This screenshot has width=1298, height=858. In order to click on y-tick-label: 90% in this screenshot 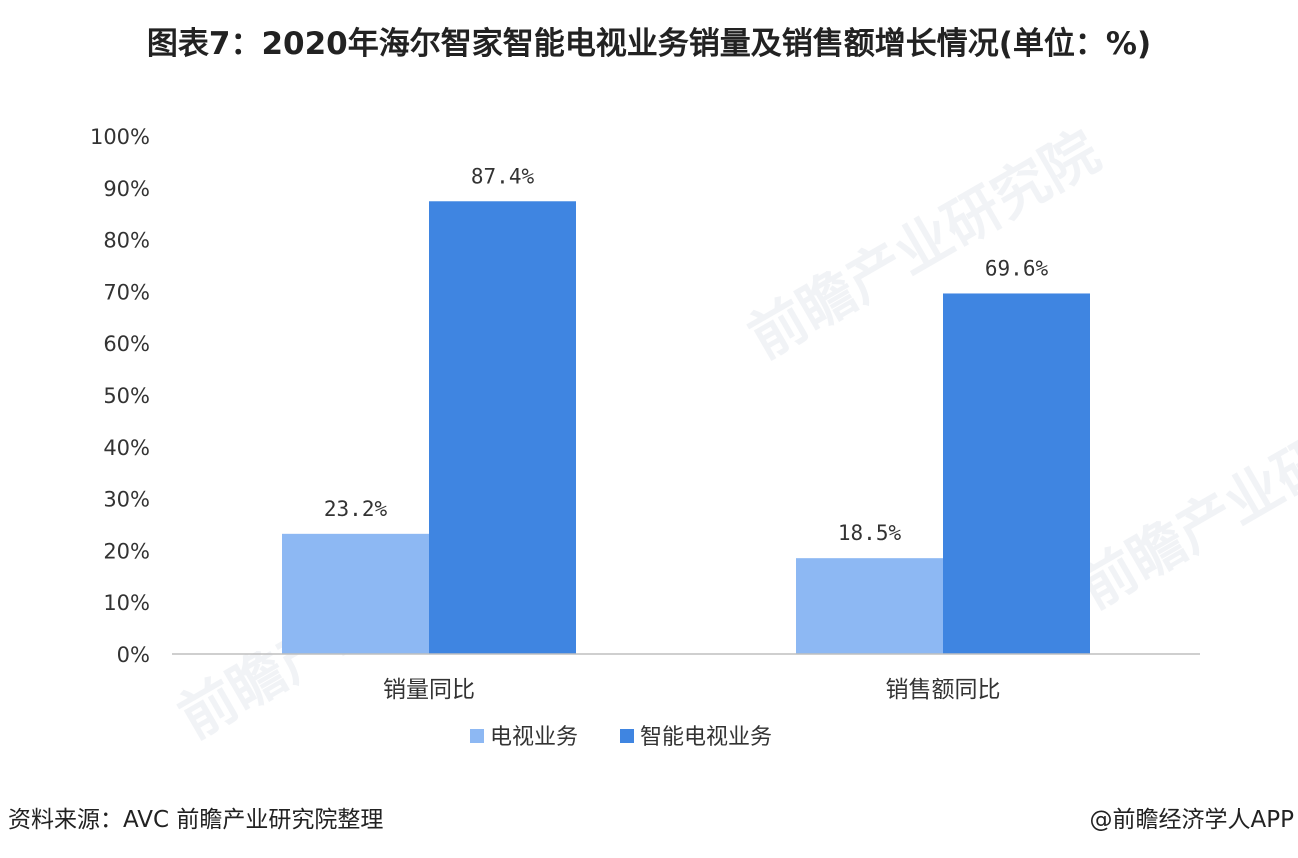, I will do `click(126, 189)`.